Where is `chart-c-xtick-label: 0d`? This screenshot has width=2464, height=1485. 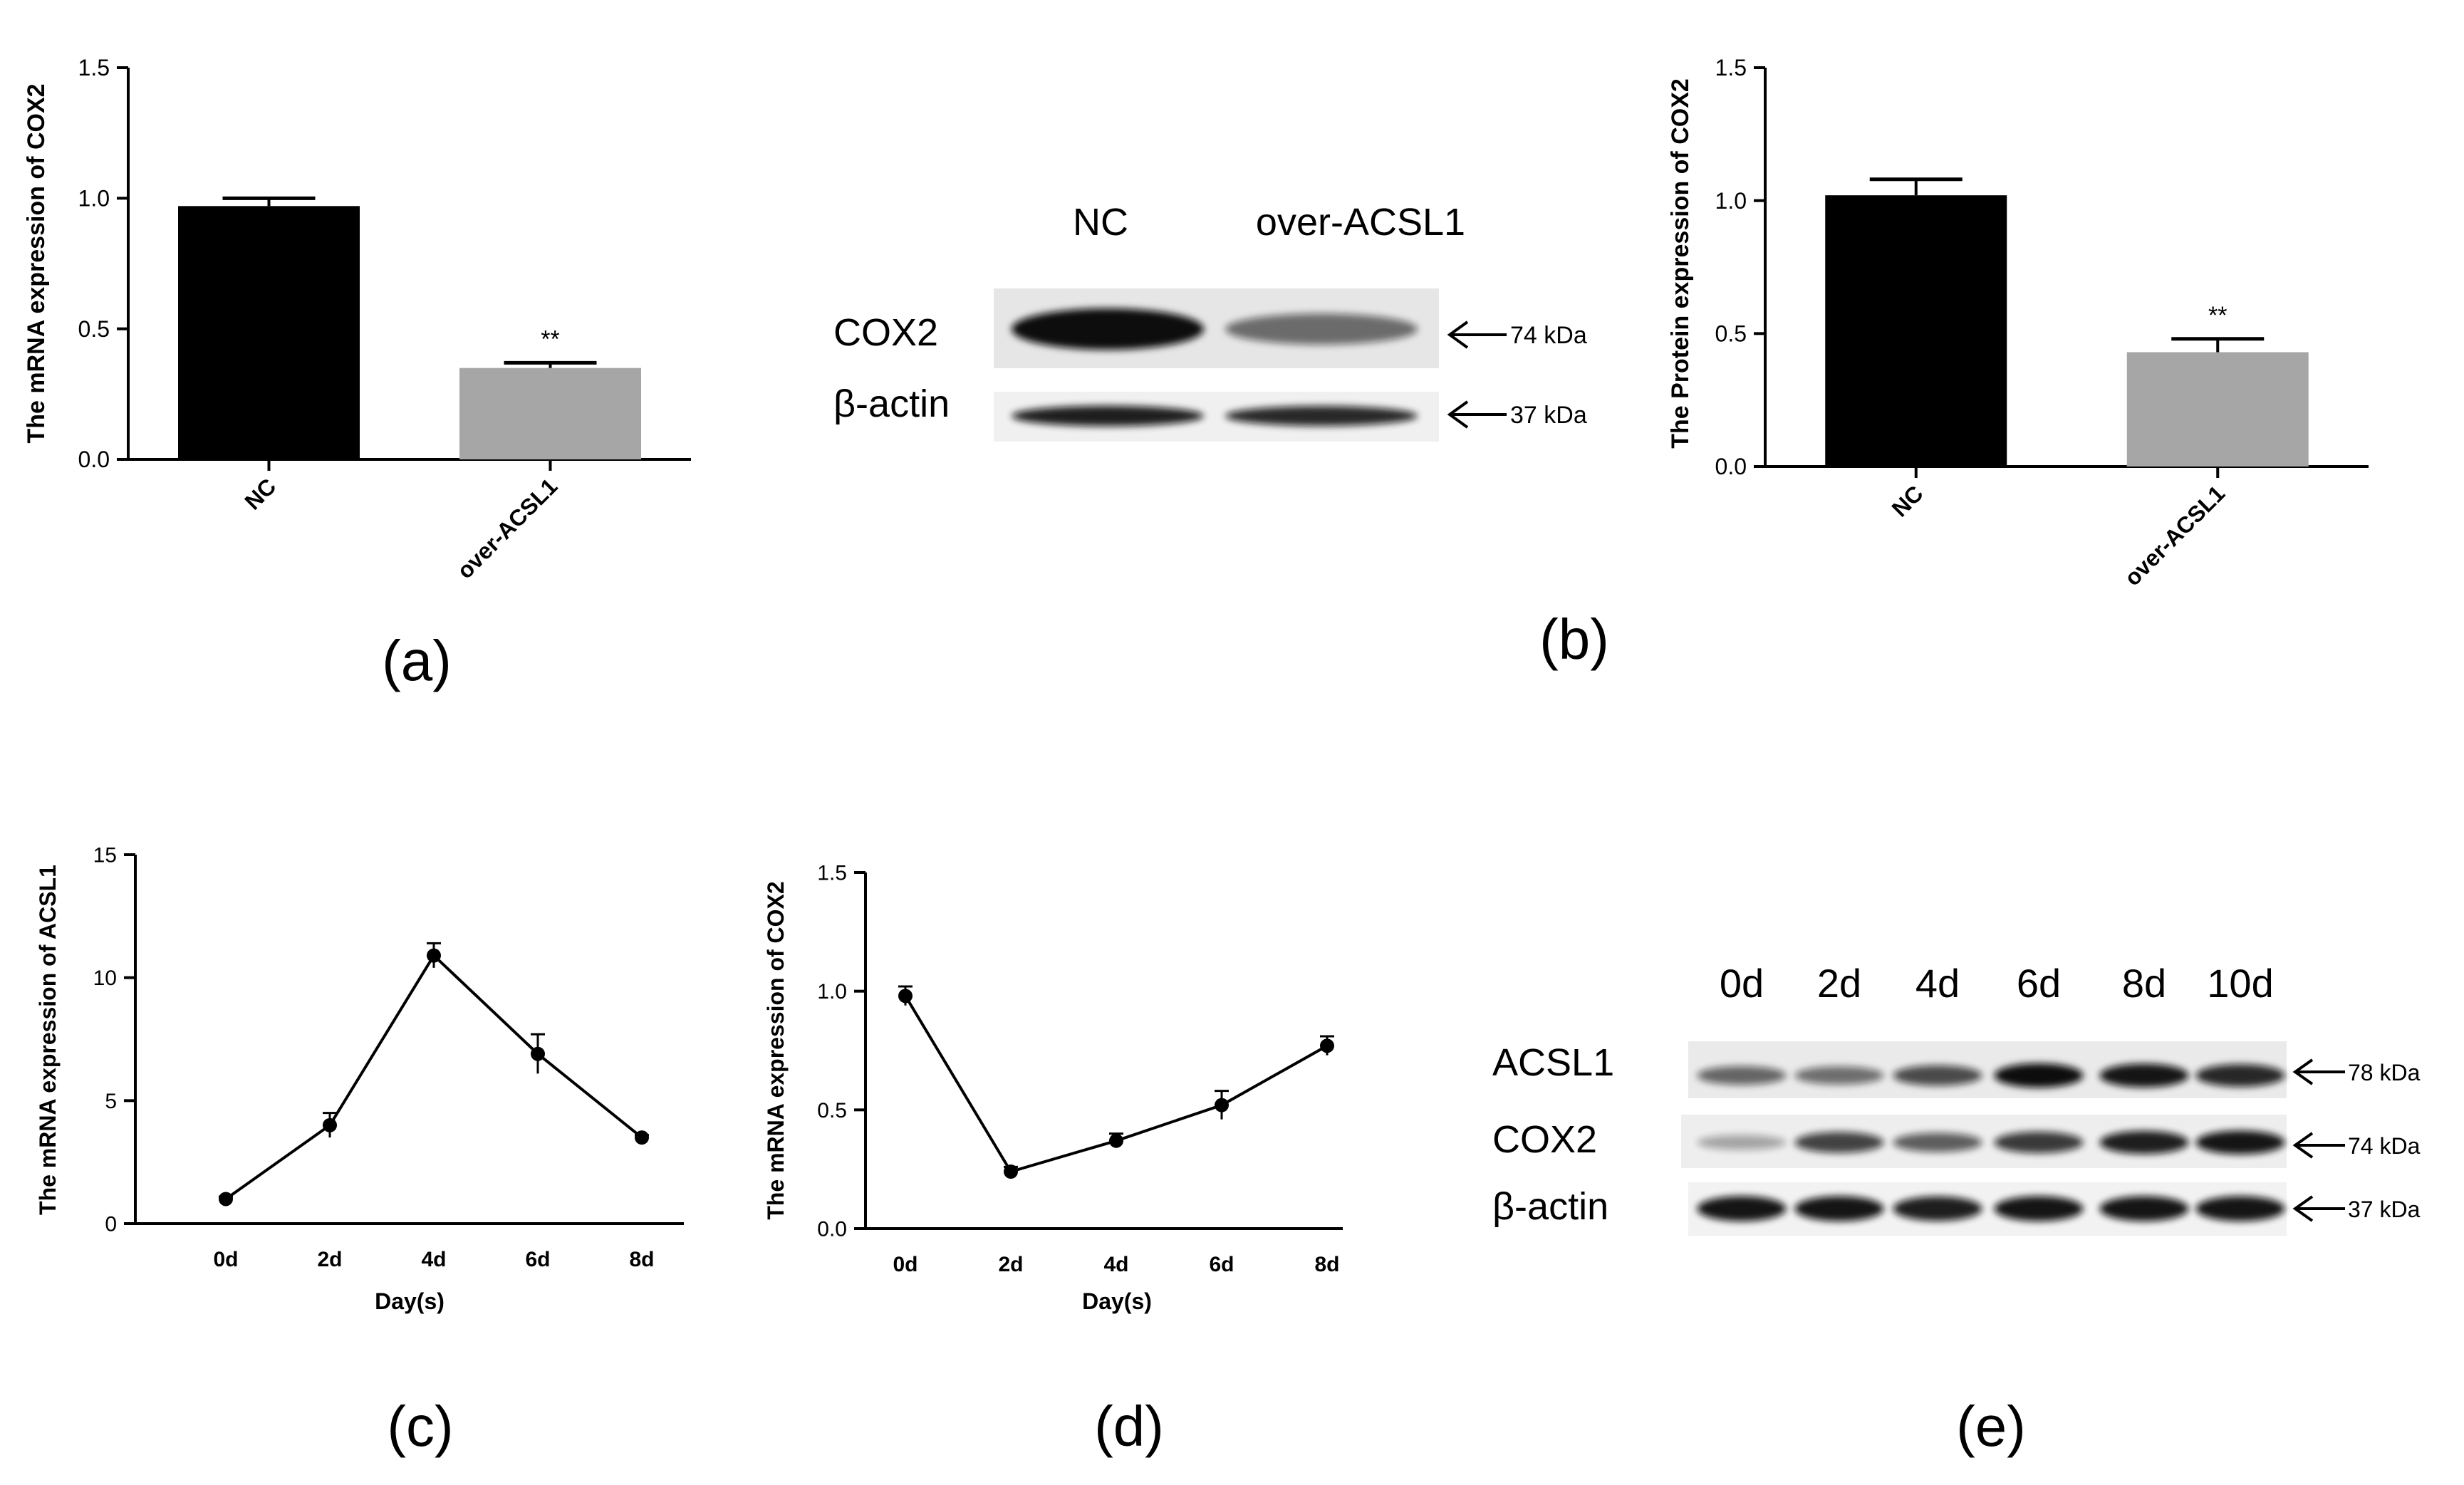 chart-c-xtick-label: 0d is located at coordinates (226, 1259).